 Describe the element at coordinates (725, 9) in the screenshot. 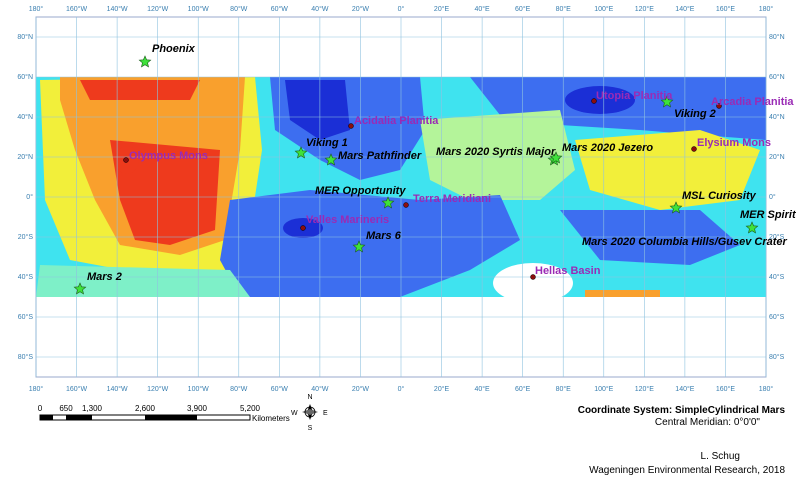

I see `lon-label-top: 160°E` at that location.